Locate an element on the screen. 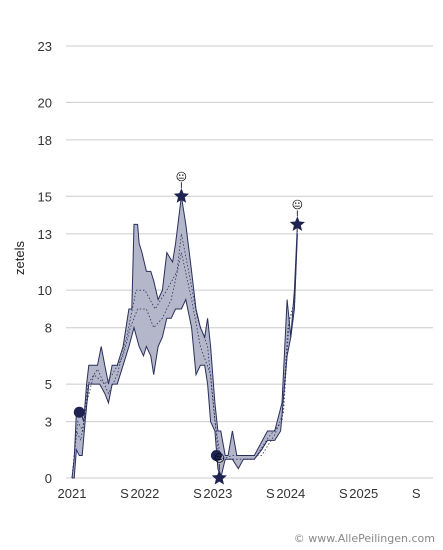 This screenshot has width=443, height=550. y-tick-label: 13 is located at coordinates (45, 234).